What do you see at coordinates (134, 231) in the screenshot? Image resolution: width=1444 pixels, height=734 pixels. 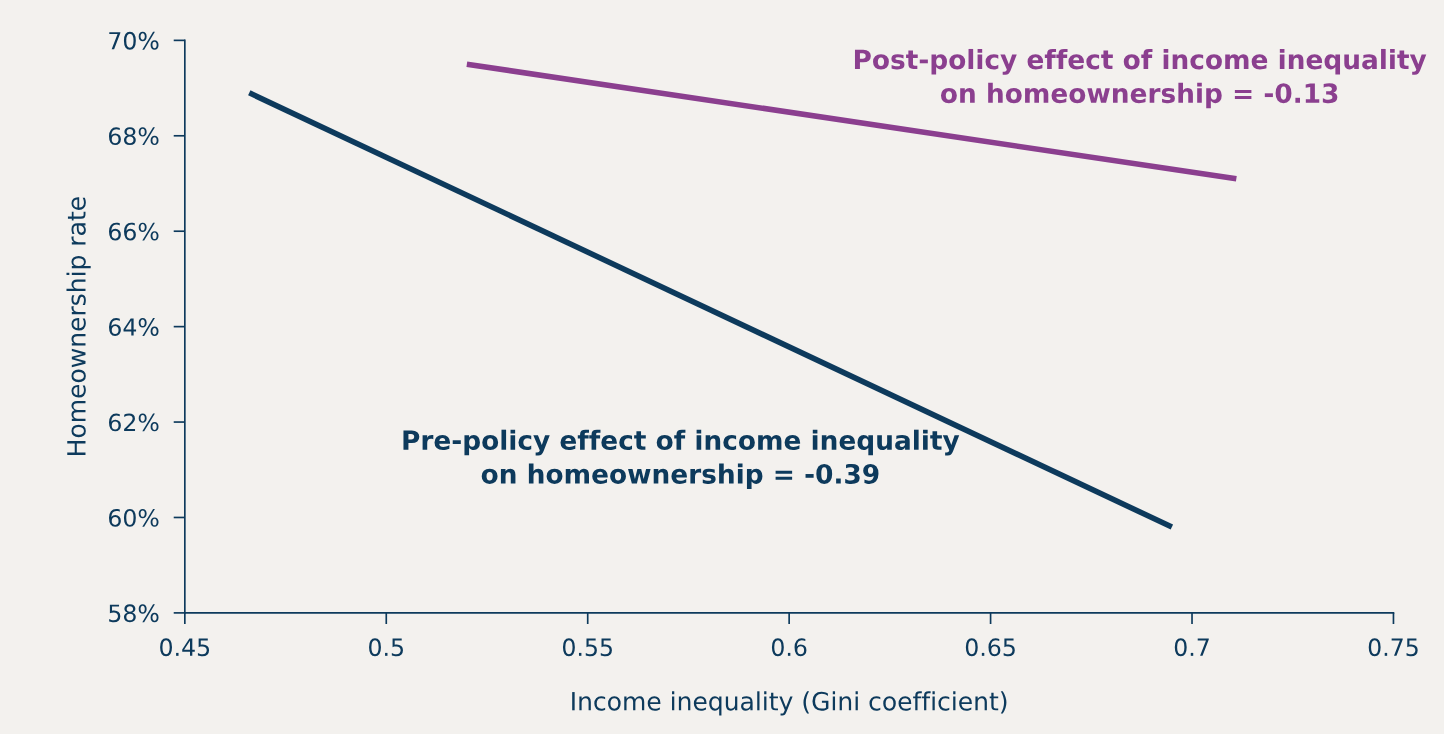 I see `y-tick-label: 66%` at bounding box center [134, 231].